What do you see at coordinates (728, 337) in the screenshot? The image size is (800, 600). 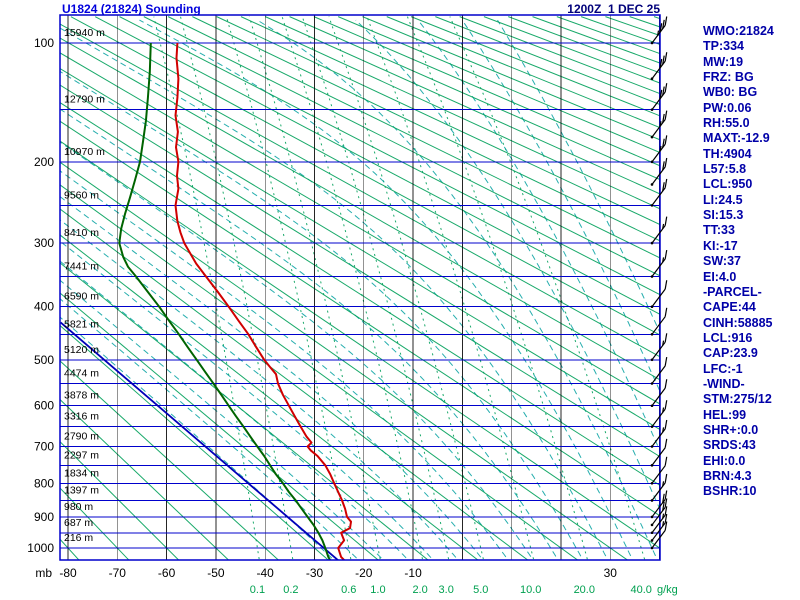 I see `panel-line: LCL:916` at bounding box center [728, 337].